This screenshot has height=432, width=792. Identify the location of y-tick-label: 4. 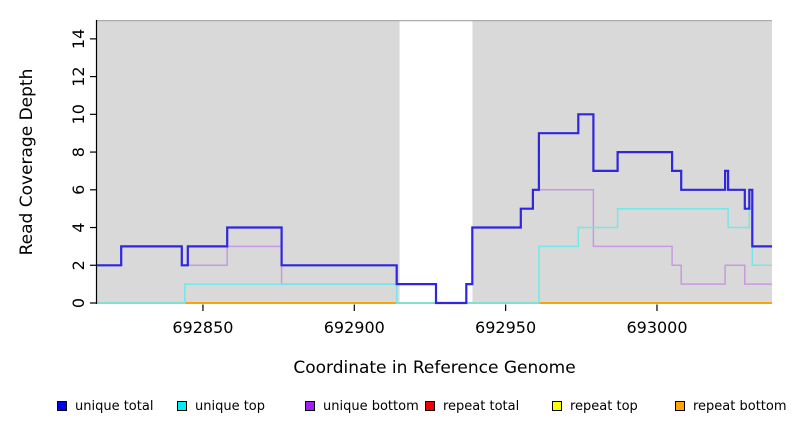
(78, 227).